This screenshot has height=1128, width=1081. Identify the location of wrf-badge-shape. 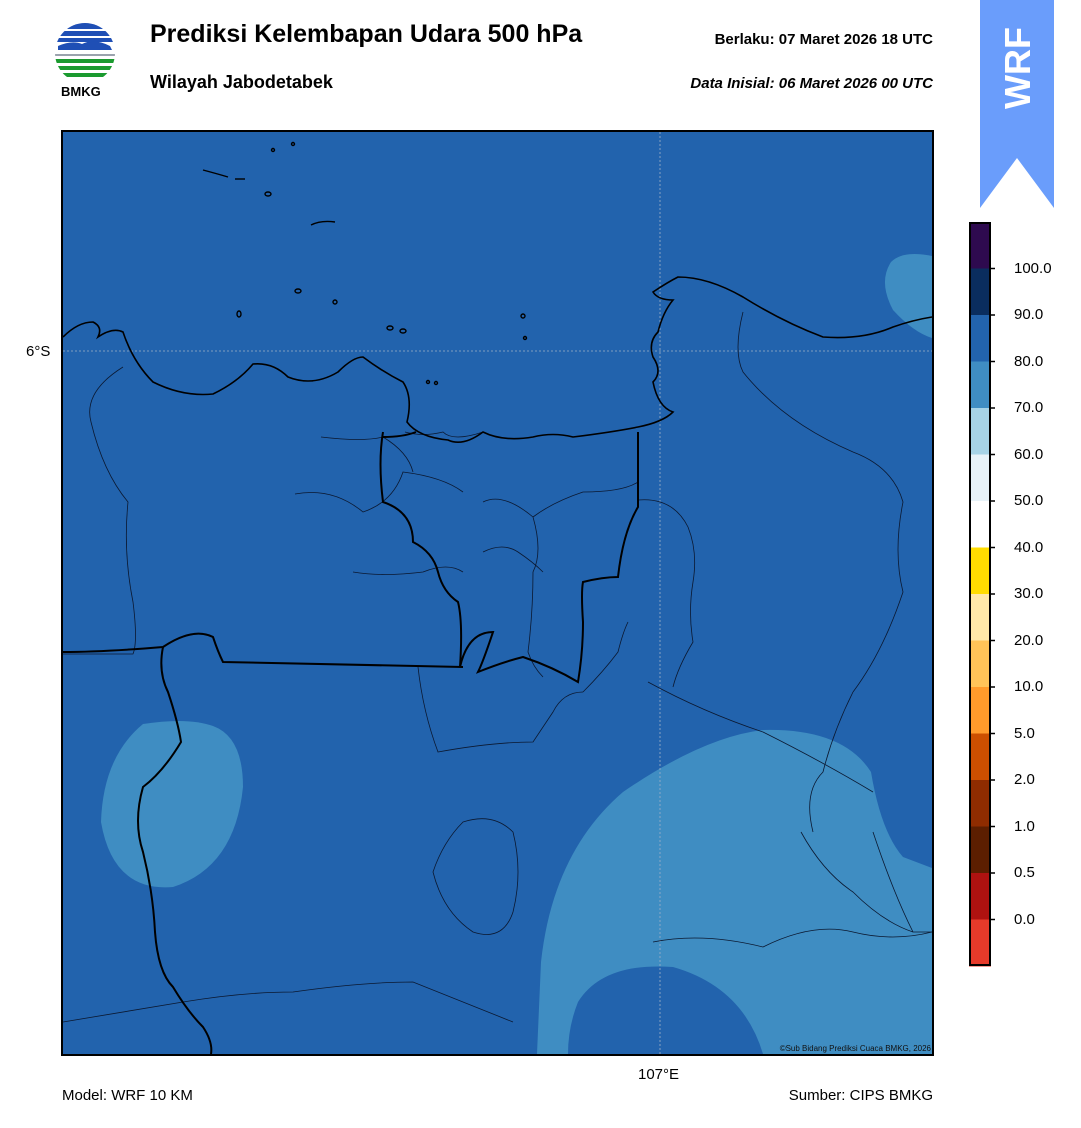
(1017, 104).